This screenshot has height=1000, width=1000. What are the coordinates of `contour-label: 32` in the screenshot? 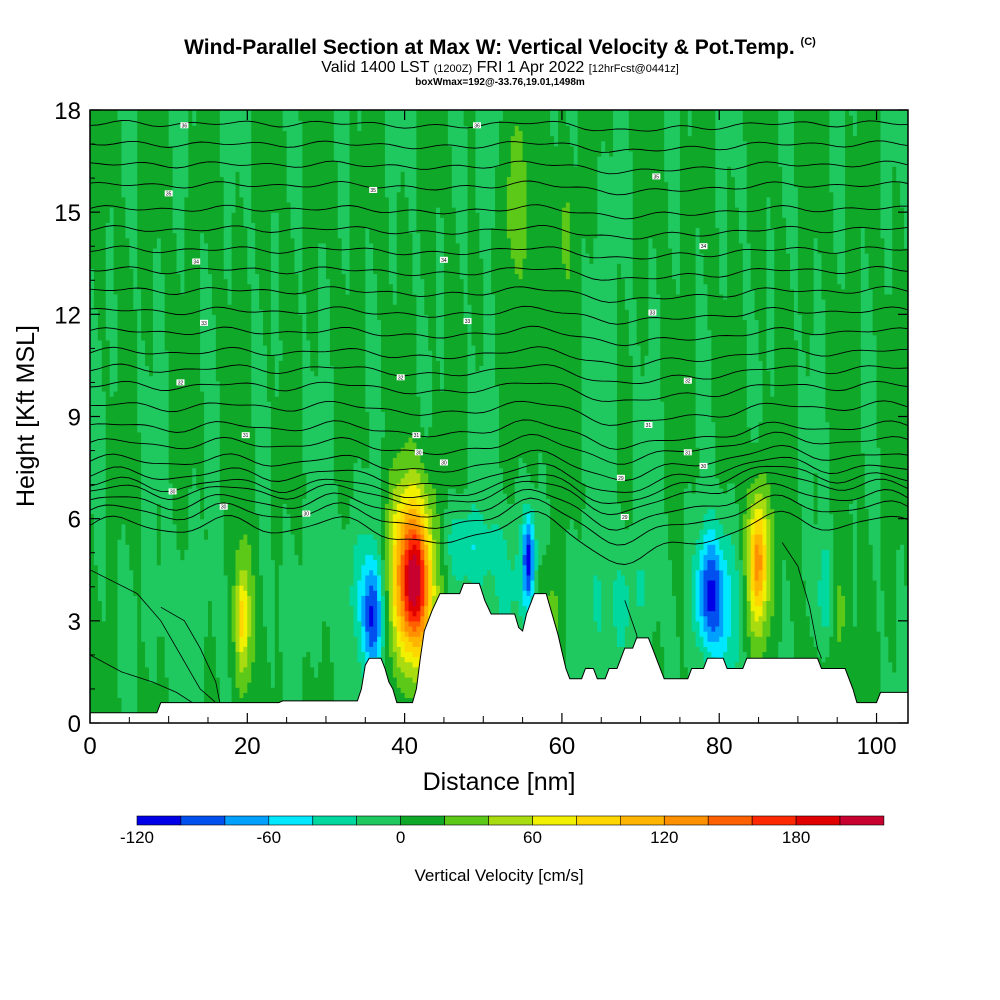 It's located at (688, 382).